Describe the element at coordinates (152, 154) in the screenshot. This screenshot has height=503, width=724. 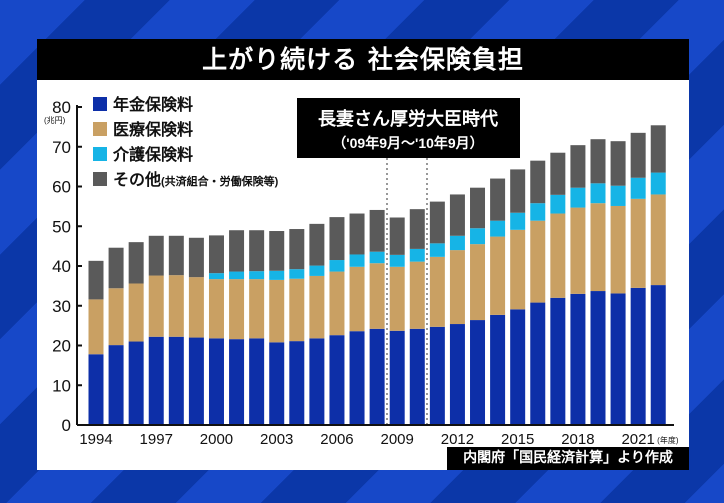
I see `legend-label-2: 介護保険料` at that location.